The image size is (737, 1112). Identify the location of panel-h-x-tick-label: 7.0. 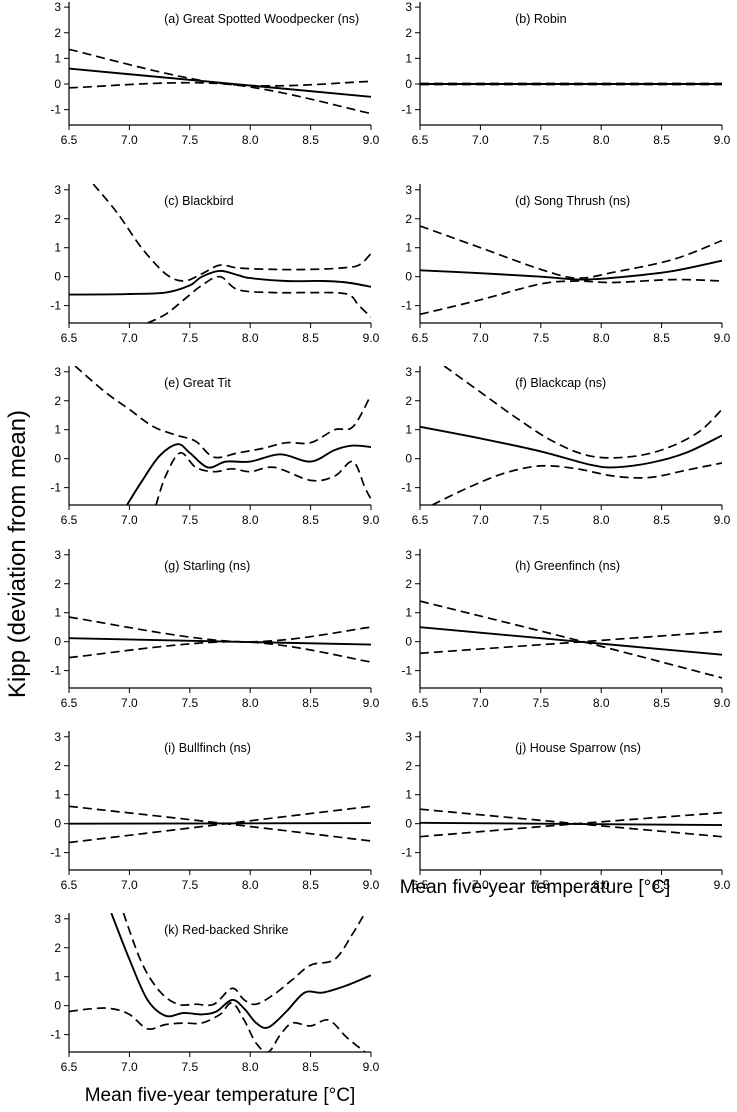
(480, 703).